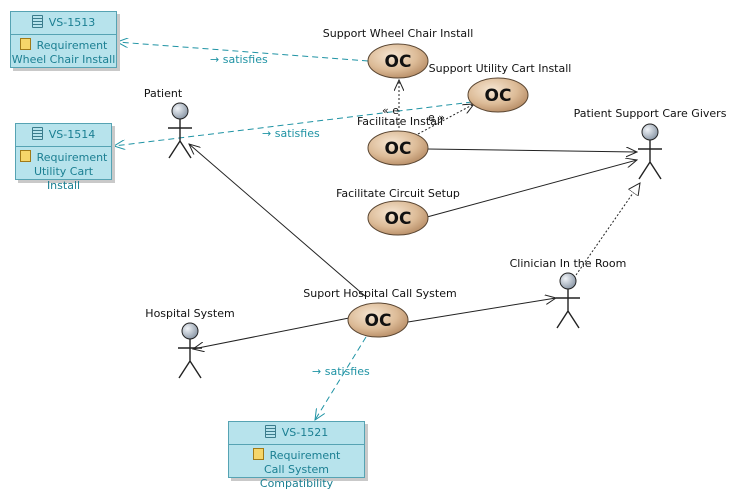 This screenshot has height=491, width=731. I want to click on satisfies-link-wheel, so click(243, 52).